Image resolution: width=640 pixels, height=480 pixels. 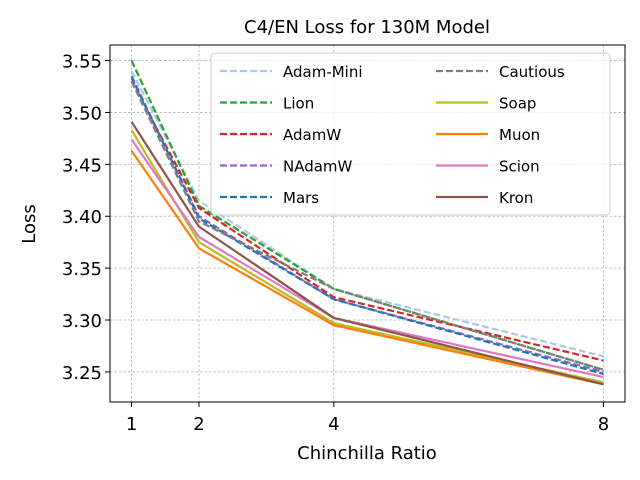 What do you see at coordinates (517, 104) in the screenshot?
I see `legend-label: Soap` at bounding box center [517, 104].